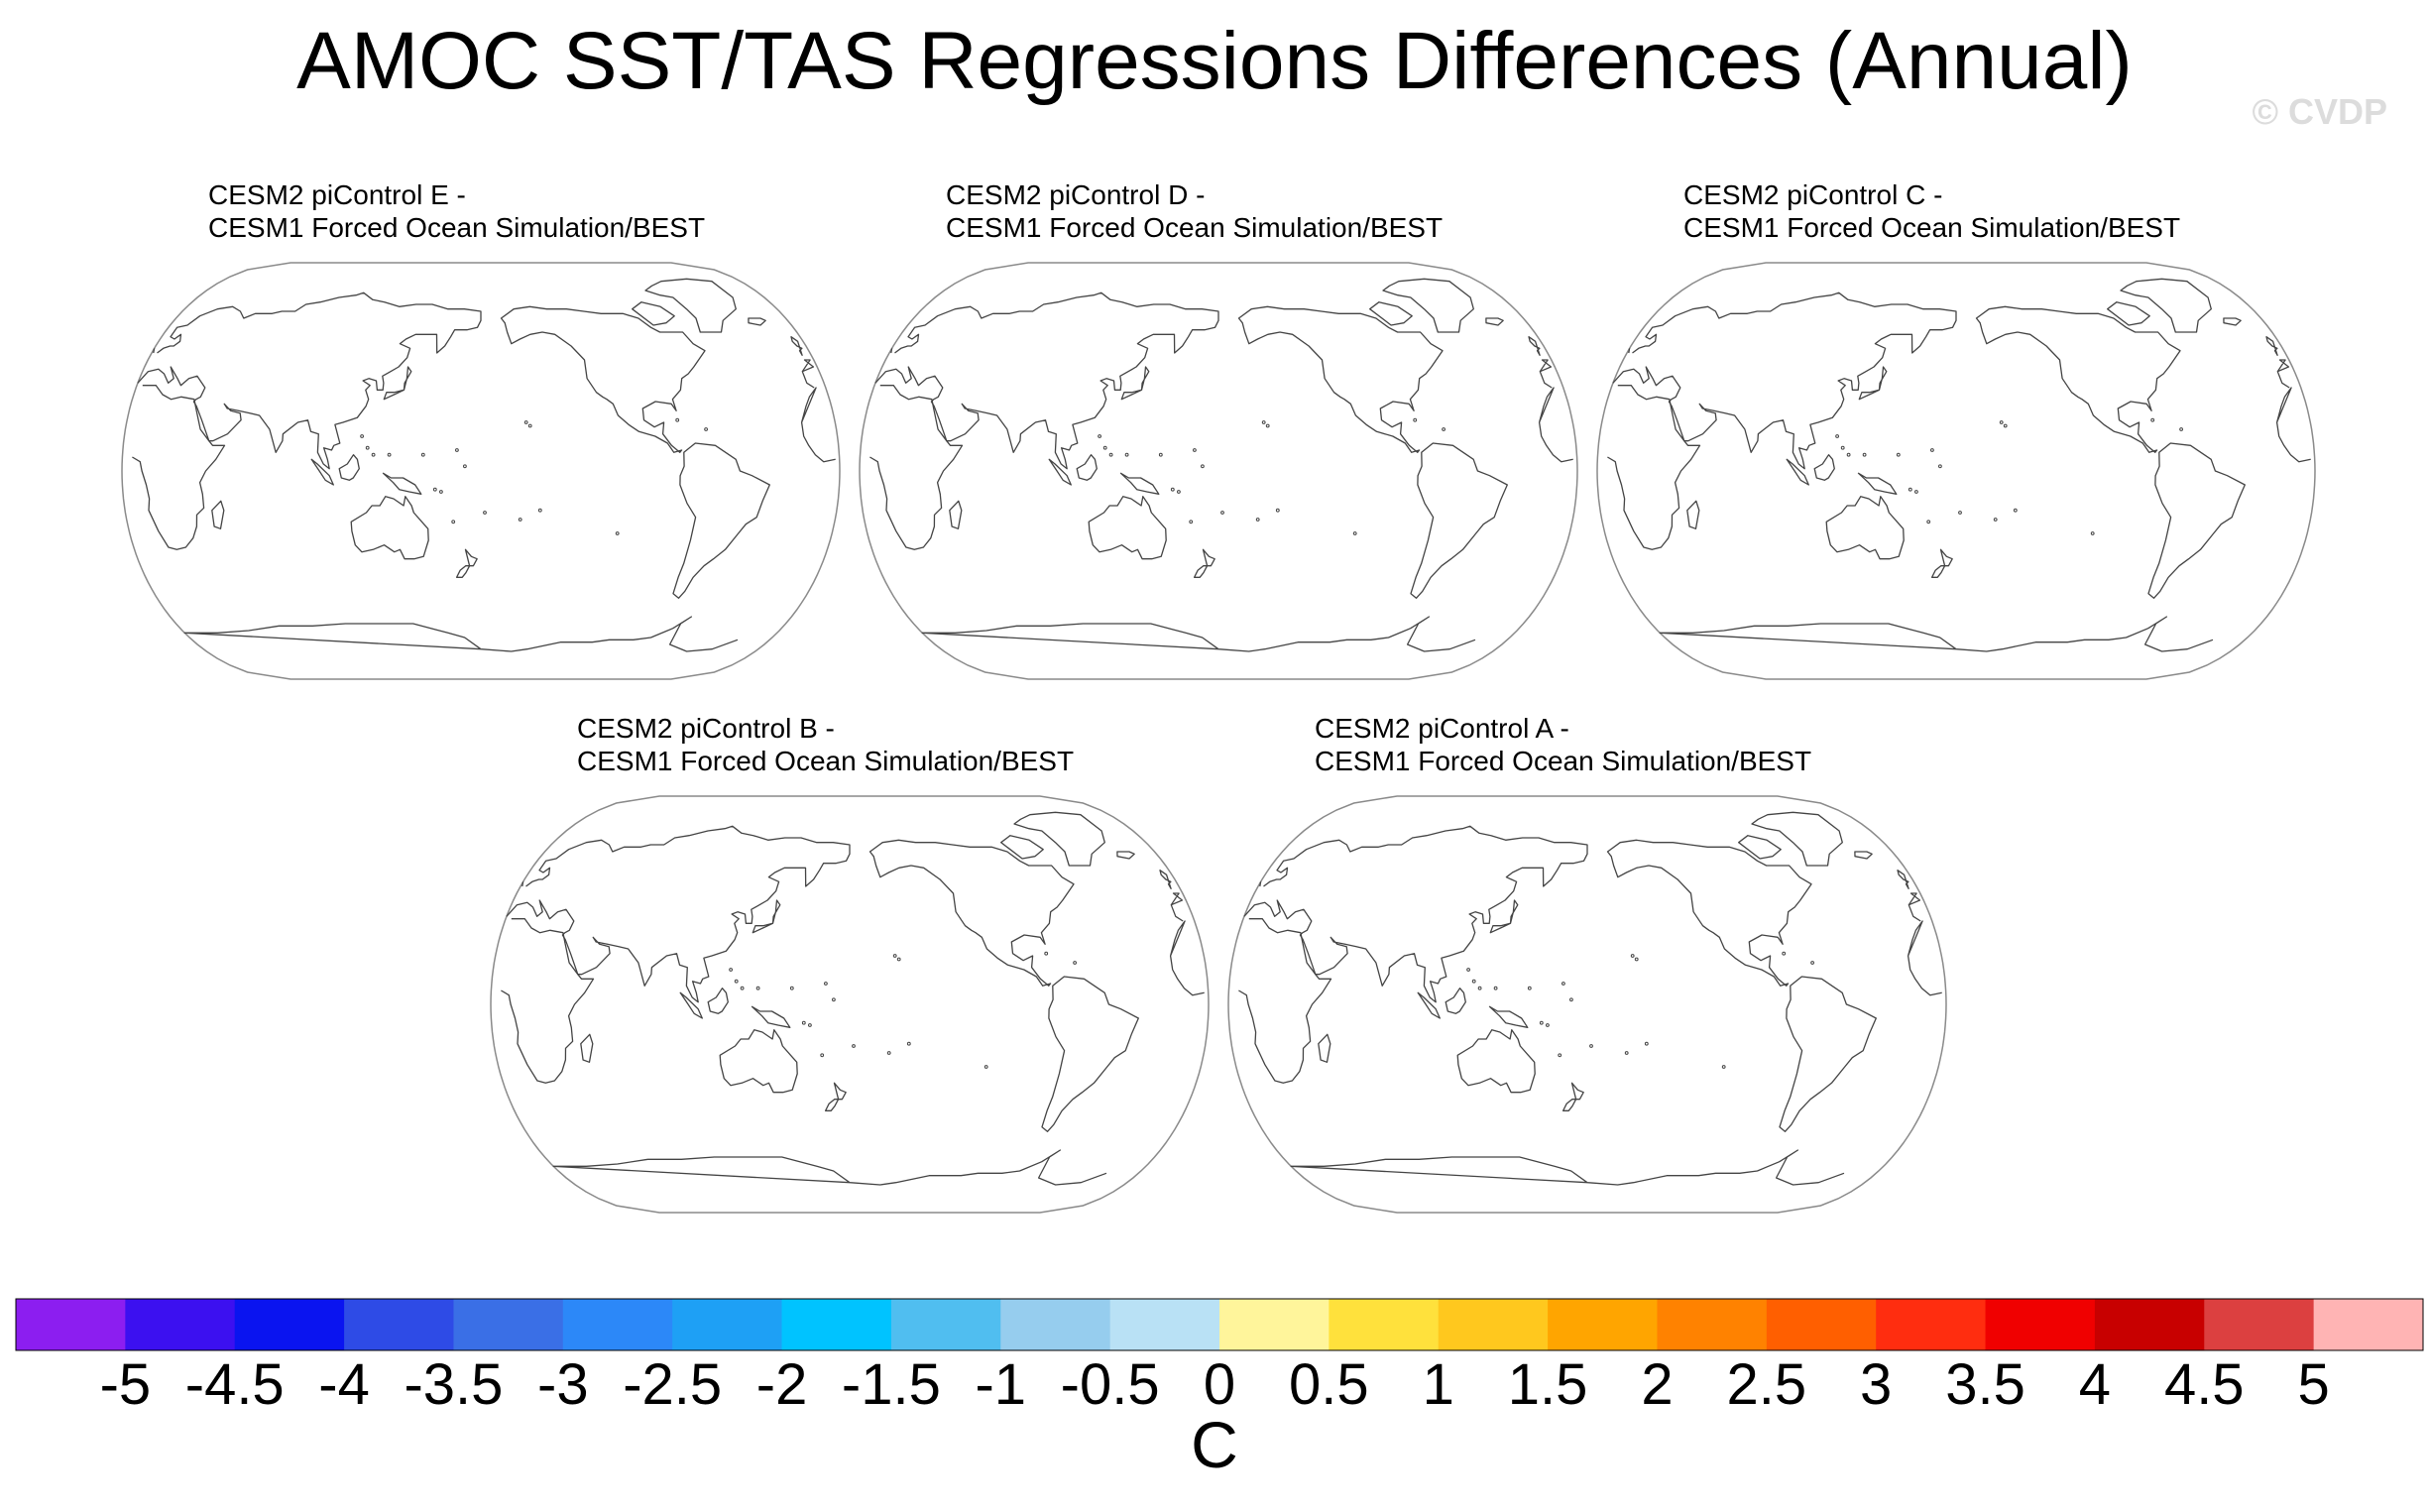  Describe the element at coordinates (706, 728) in the screenshot. I see `panel-title-line1: CESM2 piControl B -` at that location.